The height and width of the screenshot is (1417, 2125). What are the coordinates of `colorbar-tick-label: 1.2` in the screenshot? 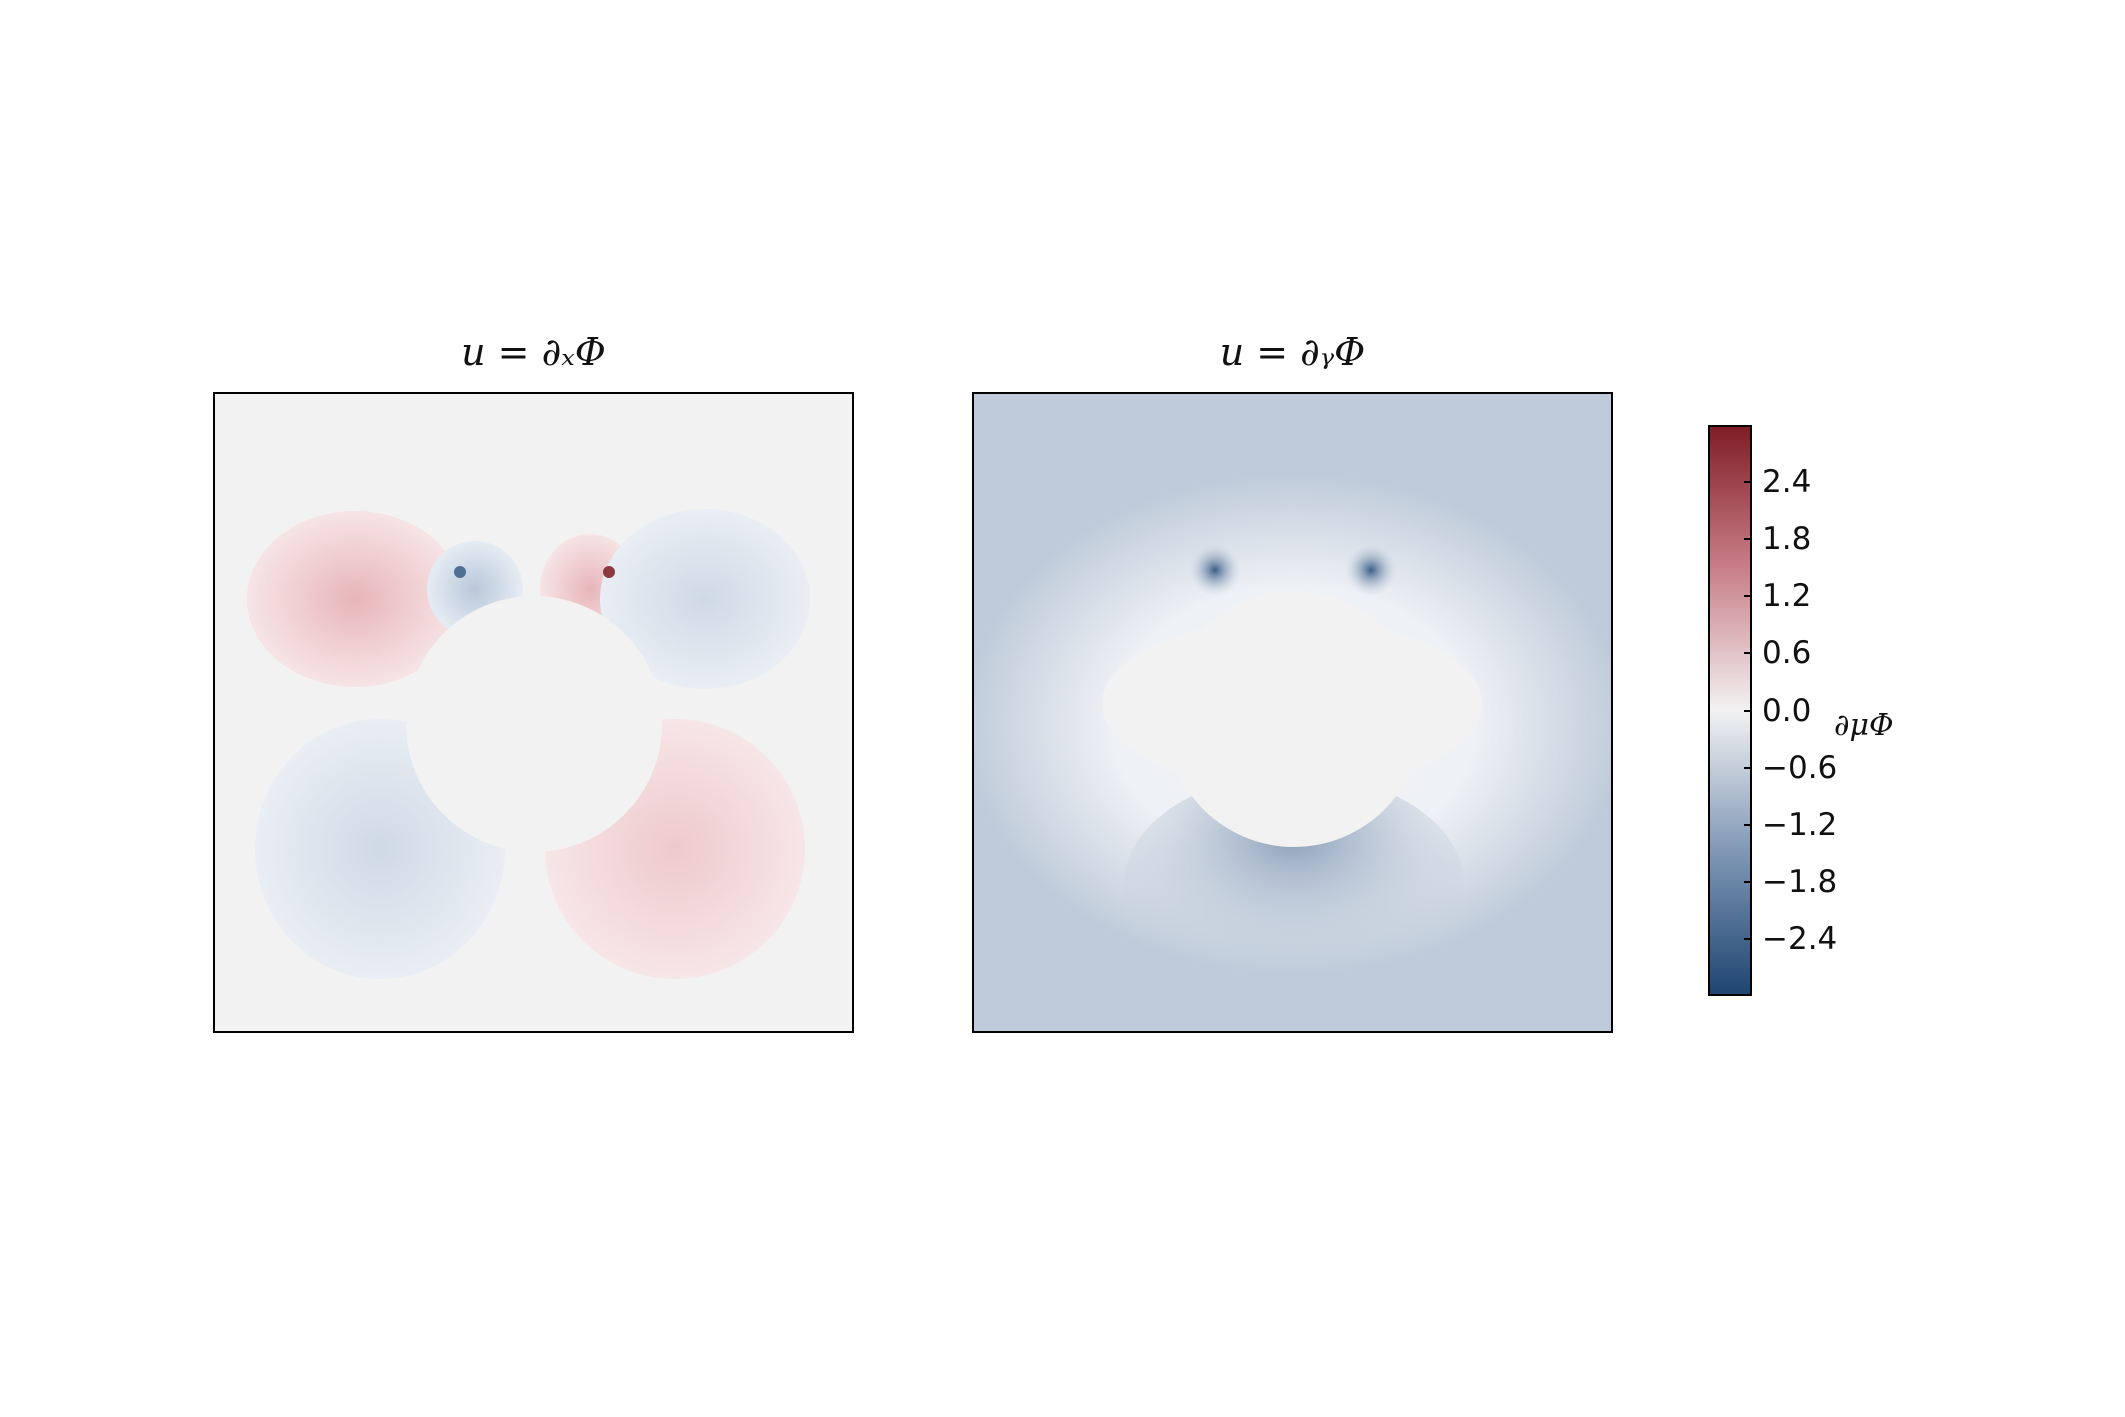 It's located at (1787, 596).